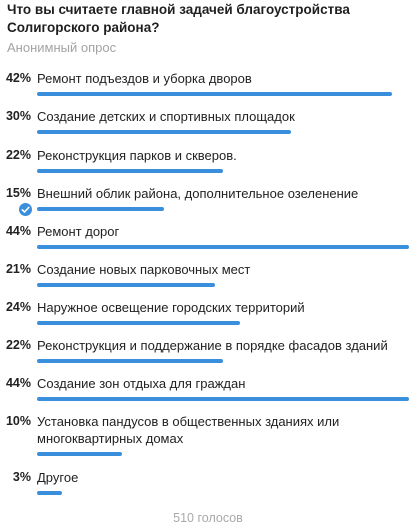 This screenshot has height=532, width=416. I want to click on option-percent: 24%, so click(15, 307).